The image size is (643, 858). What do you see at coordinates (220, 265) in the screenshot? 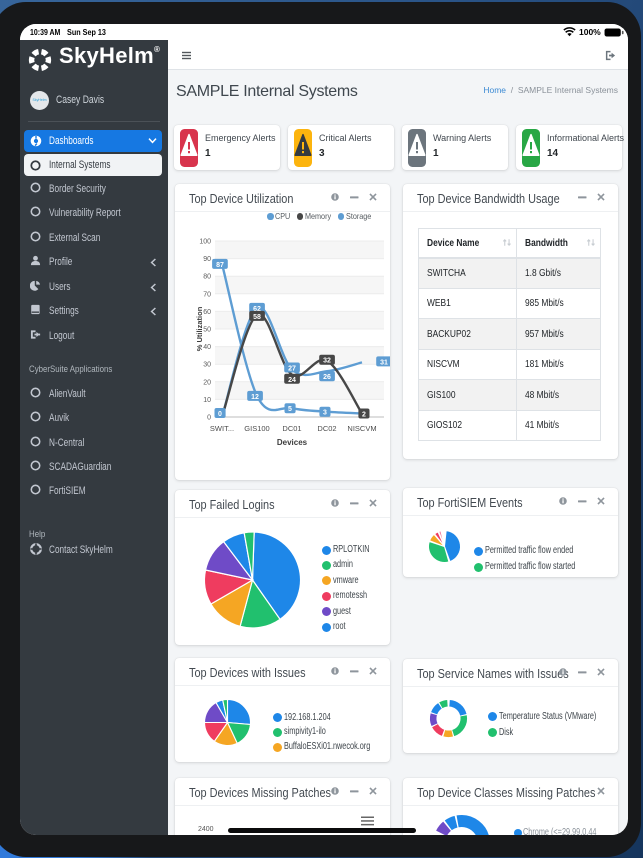
I see `svg-text: 87` at bounding box center [220, 265].